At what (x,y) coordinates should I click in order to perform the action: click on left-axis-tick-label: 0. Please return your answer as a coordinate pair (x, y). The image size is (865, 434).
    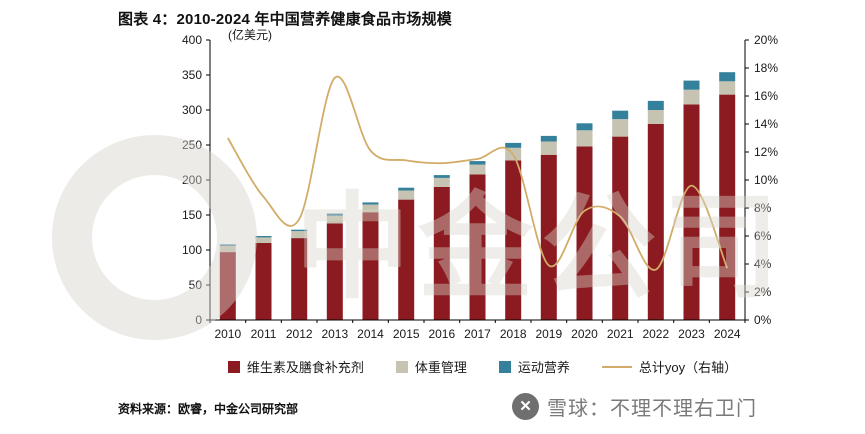
    Looking at the image, I should click on (198, 320).